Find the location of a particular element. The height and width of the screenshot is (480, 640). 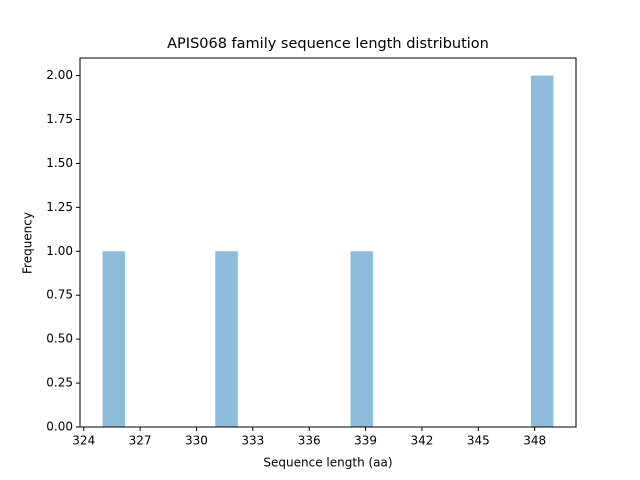

x-tick-label: 348 is located at coordinates (534, 441).